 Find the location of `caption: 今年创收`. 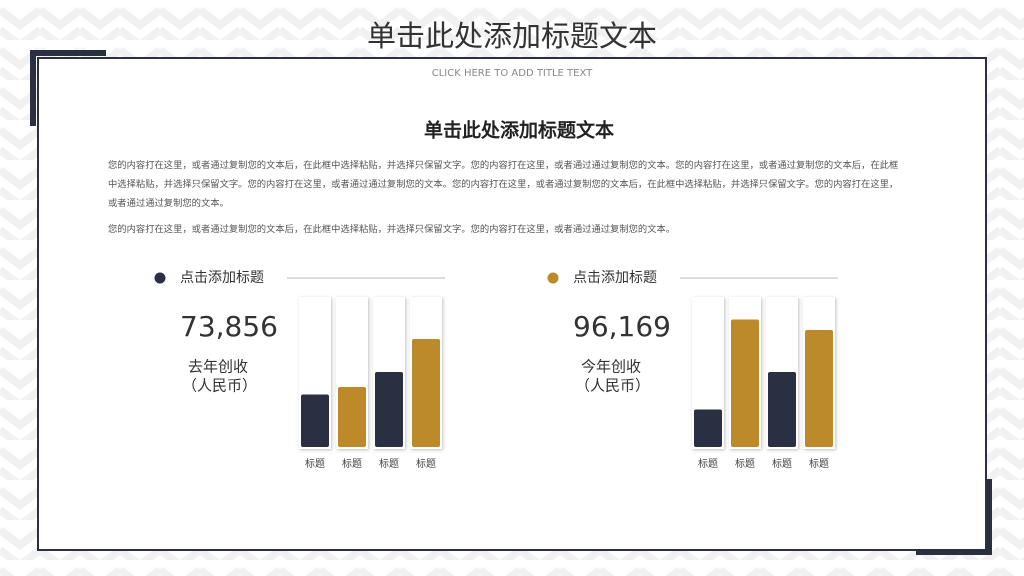

caption: 今年创收 is located at coordinates (611, 367).